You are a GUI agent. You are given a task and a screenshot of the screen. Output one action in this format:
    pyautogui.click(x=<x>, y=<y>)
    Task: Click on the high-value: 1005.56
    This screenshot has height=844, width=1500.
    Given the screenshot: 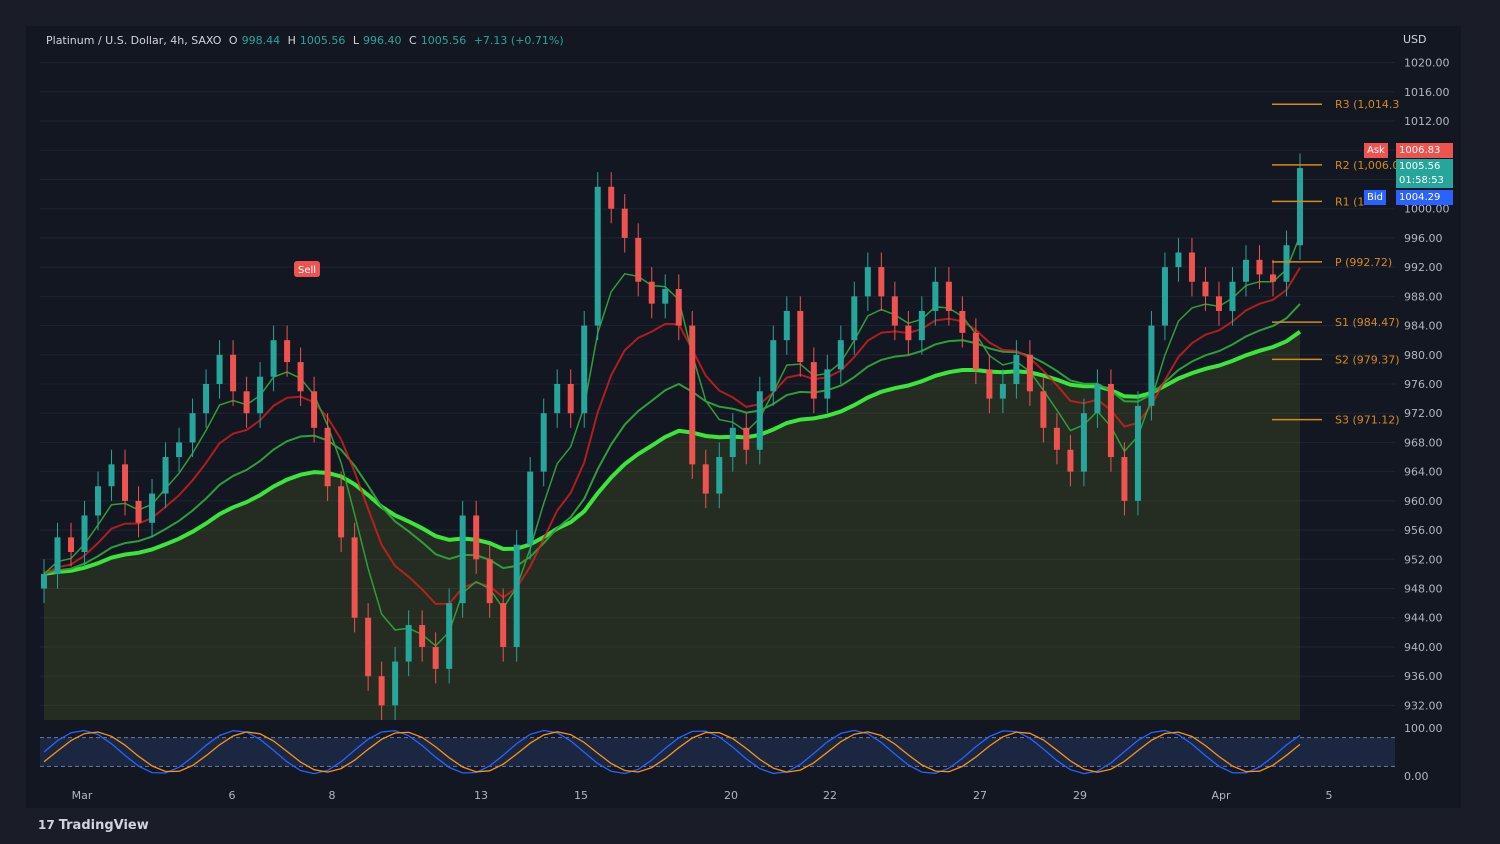 What is the action you would take?
    pyautogui.click(x=322, y=40)
    